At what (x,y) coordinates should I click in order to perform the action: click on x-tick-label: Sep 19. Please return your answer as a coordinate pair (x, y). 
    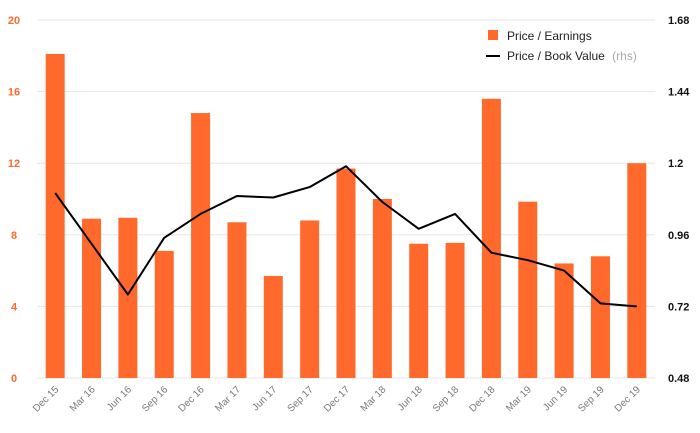
    Looking at the image, I should click on (591, 399).